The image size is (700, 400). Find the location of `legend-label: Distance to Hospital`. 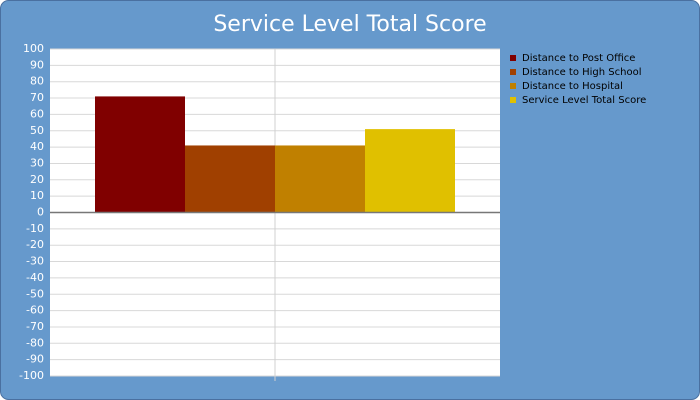

legend-label: Distance to Hospital is located at coordinates (572, 86).